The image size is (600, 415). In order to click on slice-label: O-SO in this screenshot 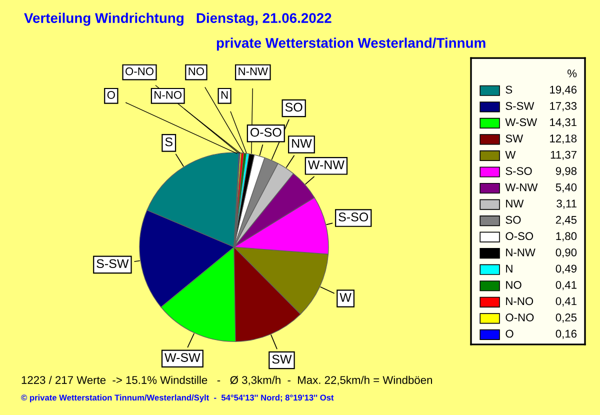, I will do `click(266, 132)`.